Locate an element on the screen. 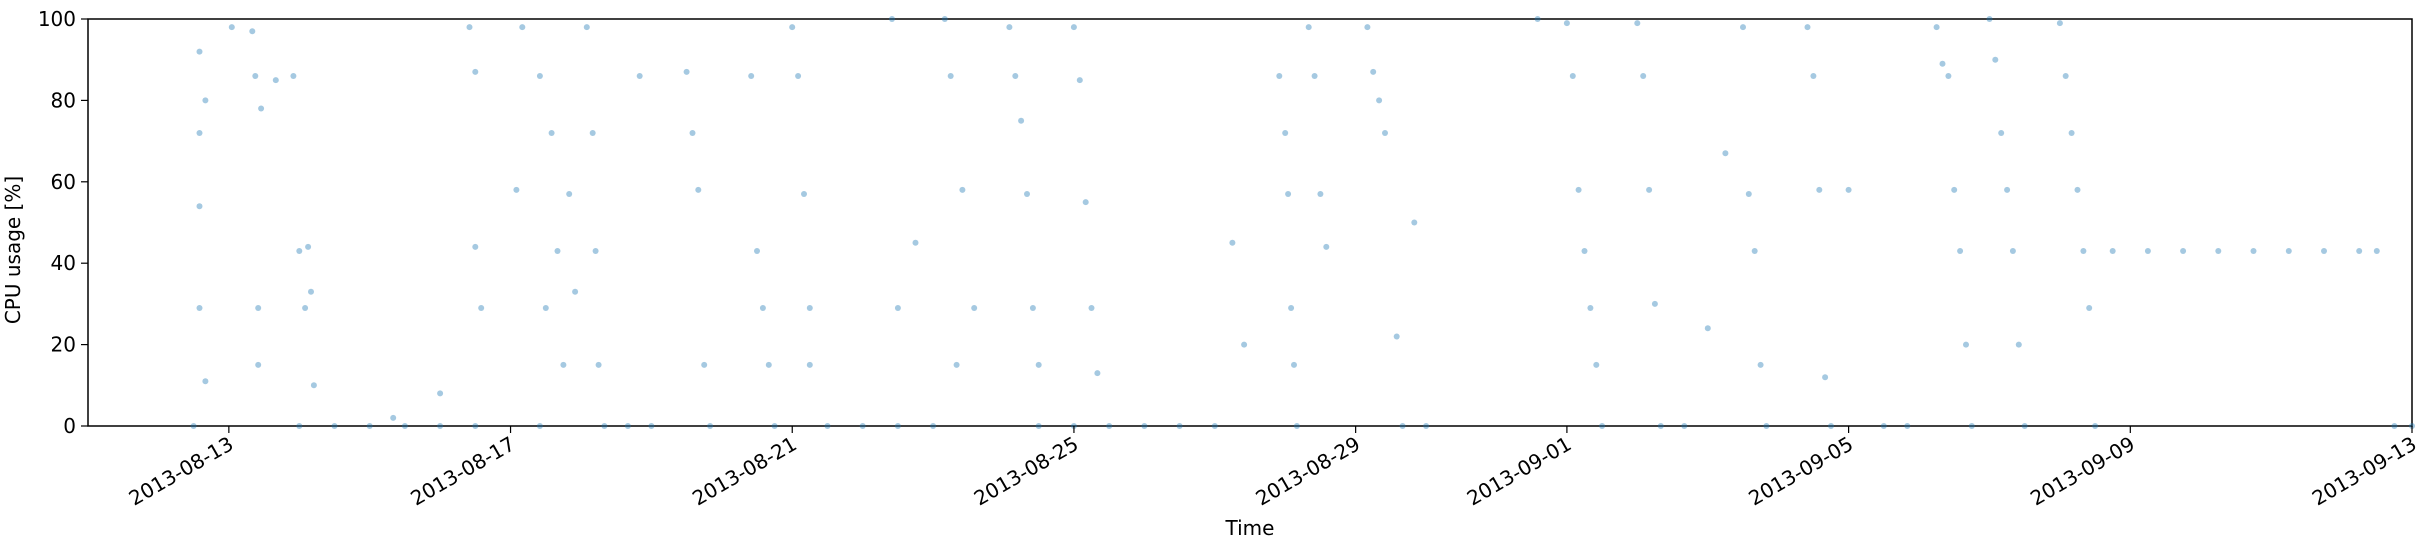  y-tick-label: 40 is located at coordinates (63, 263).